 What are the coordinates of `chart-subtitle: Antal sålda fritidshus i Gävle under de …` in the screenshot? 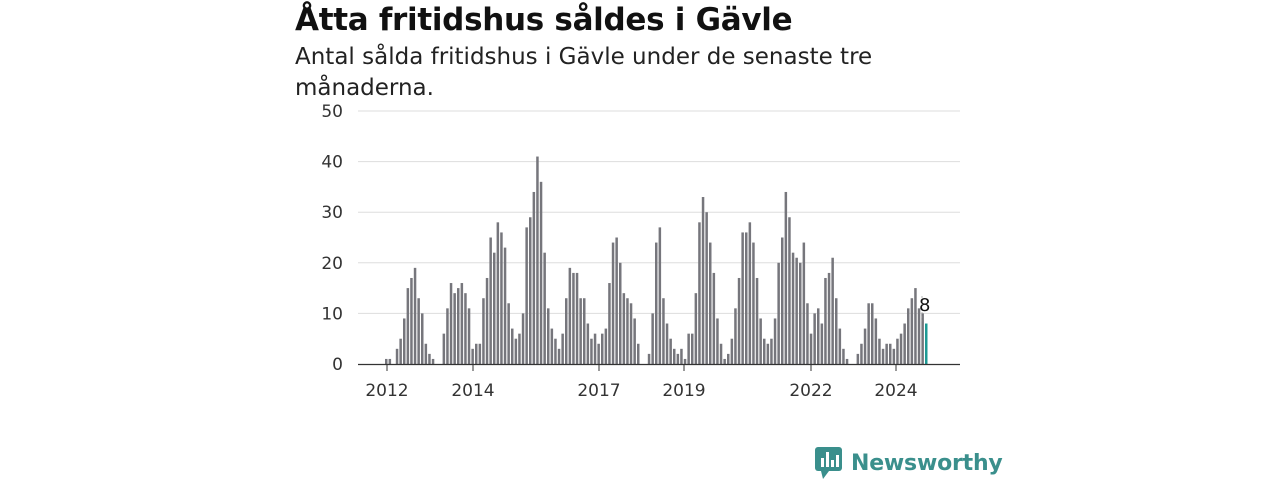 It's located at (584, 72).